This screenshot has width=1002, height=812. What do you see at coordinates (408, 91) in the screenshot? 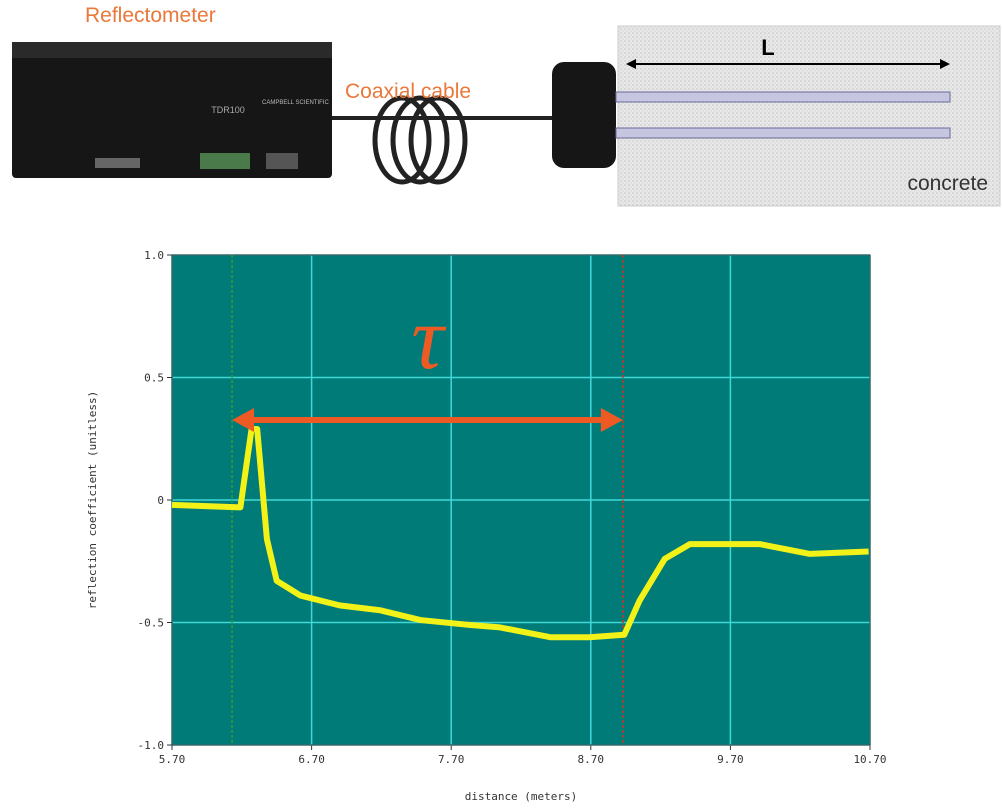
I see `cable-label: Coaxial cable` at bounding box center [408, 91].